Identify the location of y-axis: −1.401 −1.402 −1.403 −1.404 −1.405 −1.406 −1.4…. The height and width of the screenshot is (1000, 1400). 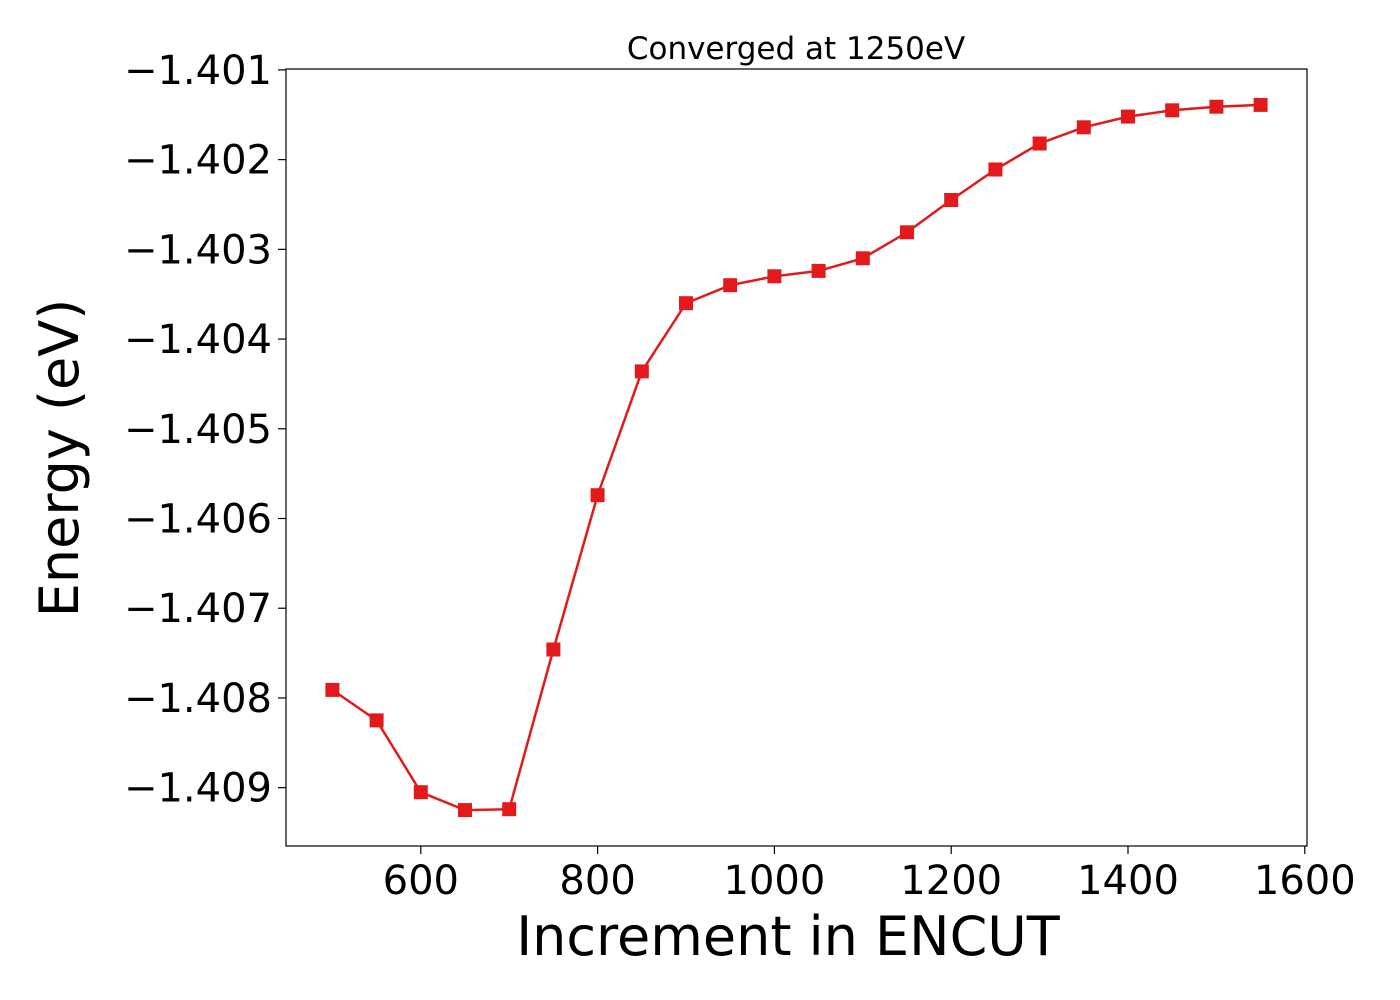
(205, 430).